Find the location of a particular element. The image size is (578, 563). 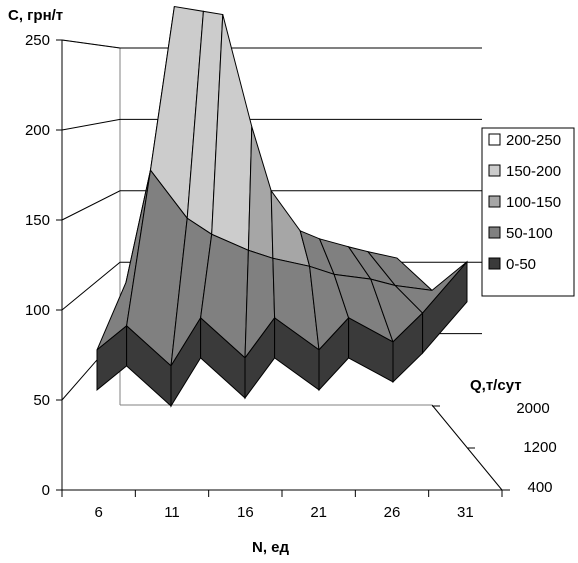

x-axis-title: N, ед is located at coordinates (271, 547).